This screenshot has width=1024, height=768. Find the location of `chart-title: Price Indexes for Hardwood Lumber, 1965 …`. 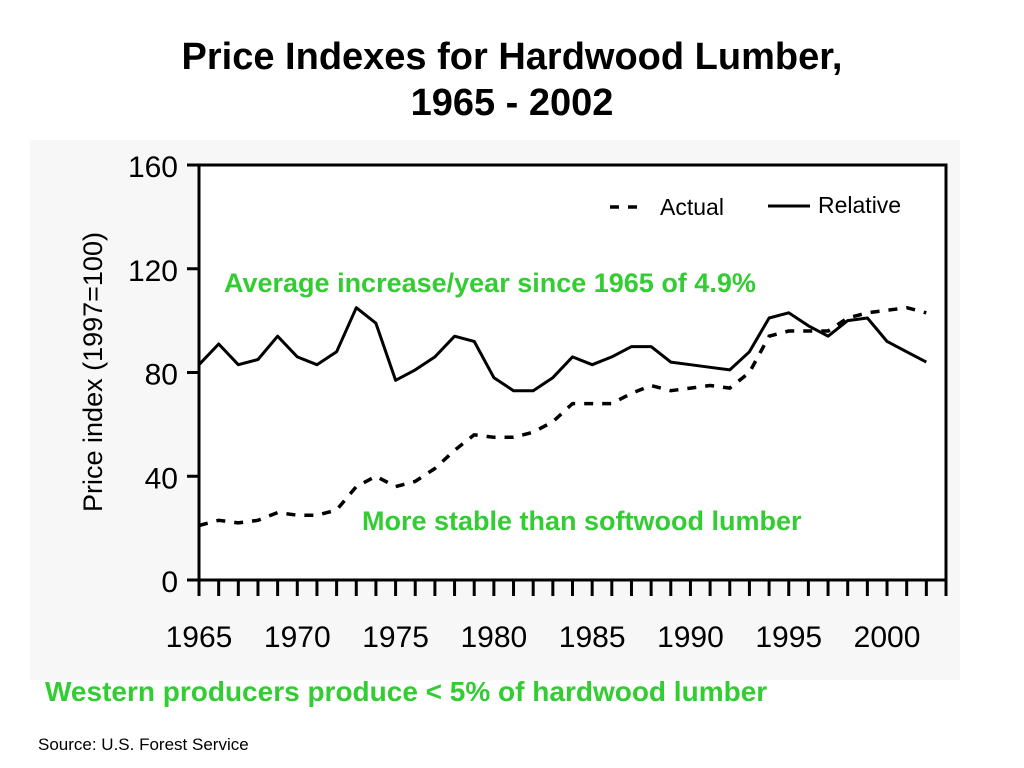

chart-title: Price Indexes for Hardwood Lumber, 1965 … is located at coordinates (512, 80).